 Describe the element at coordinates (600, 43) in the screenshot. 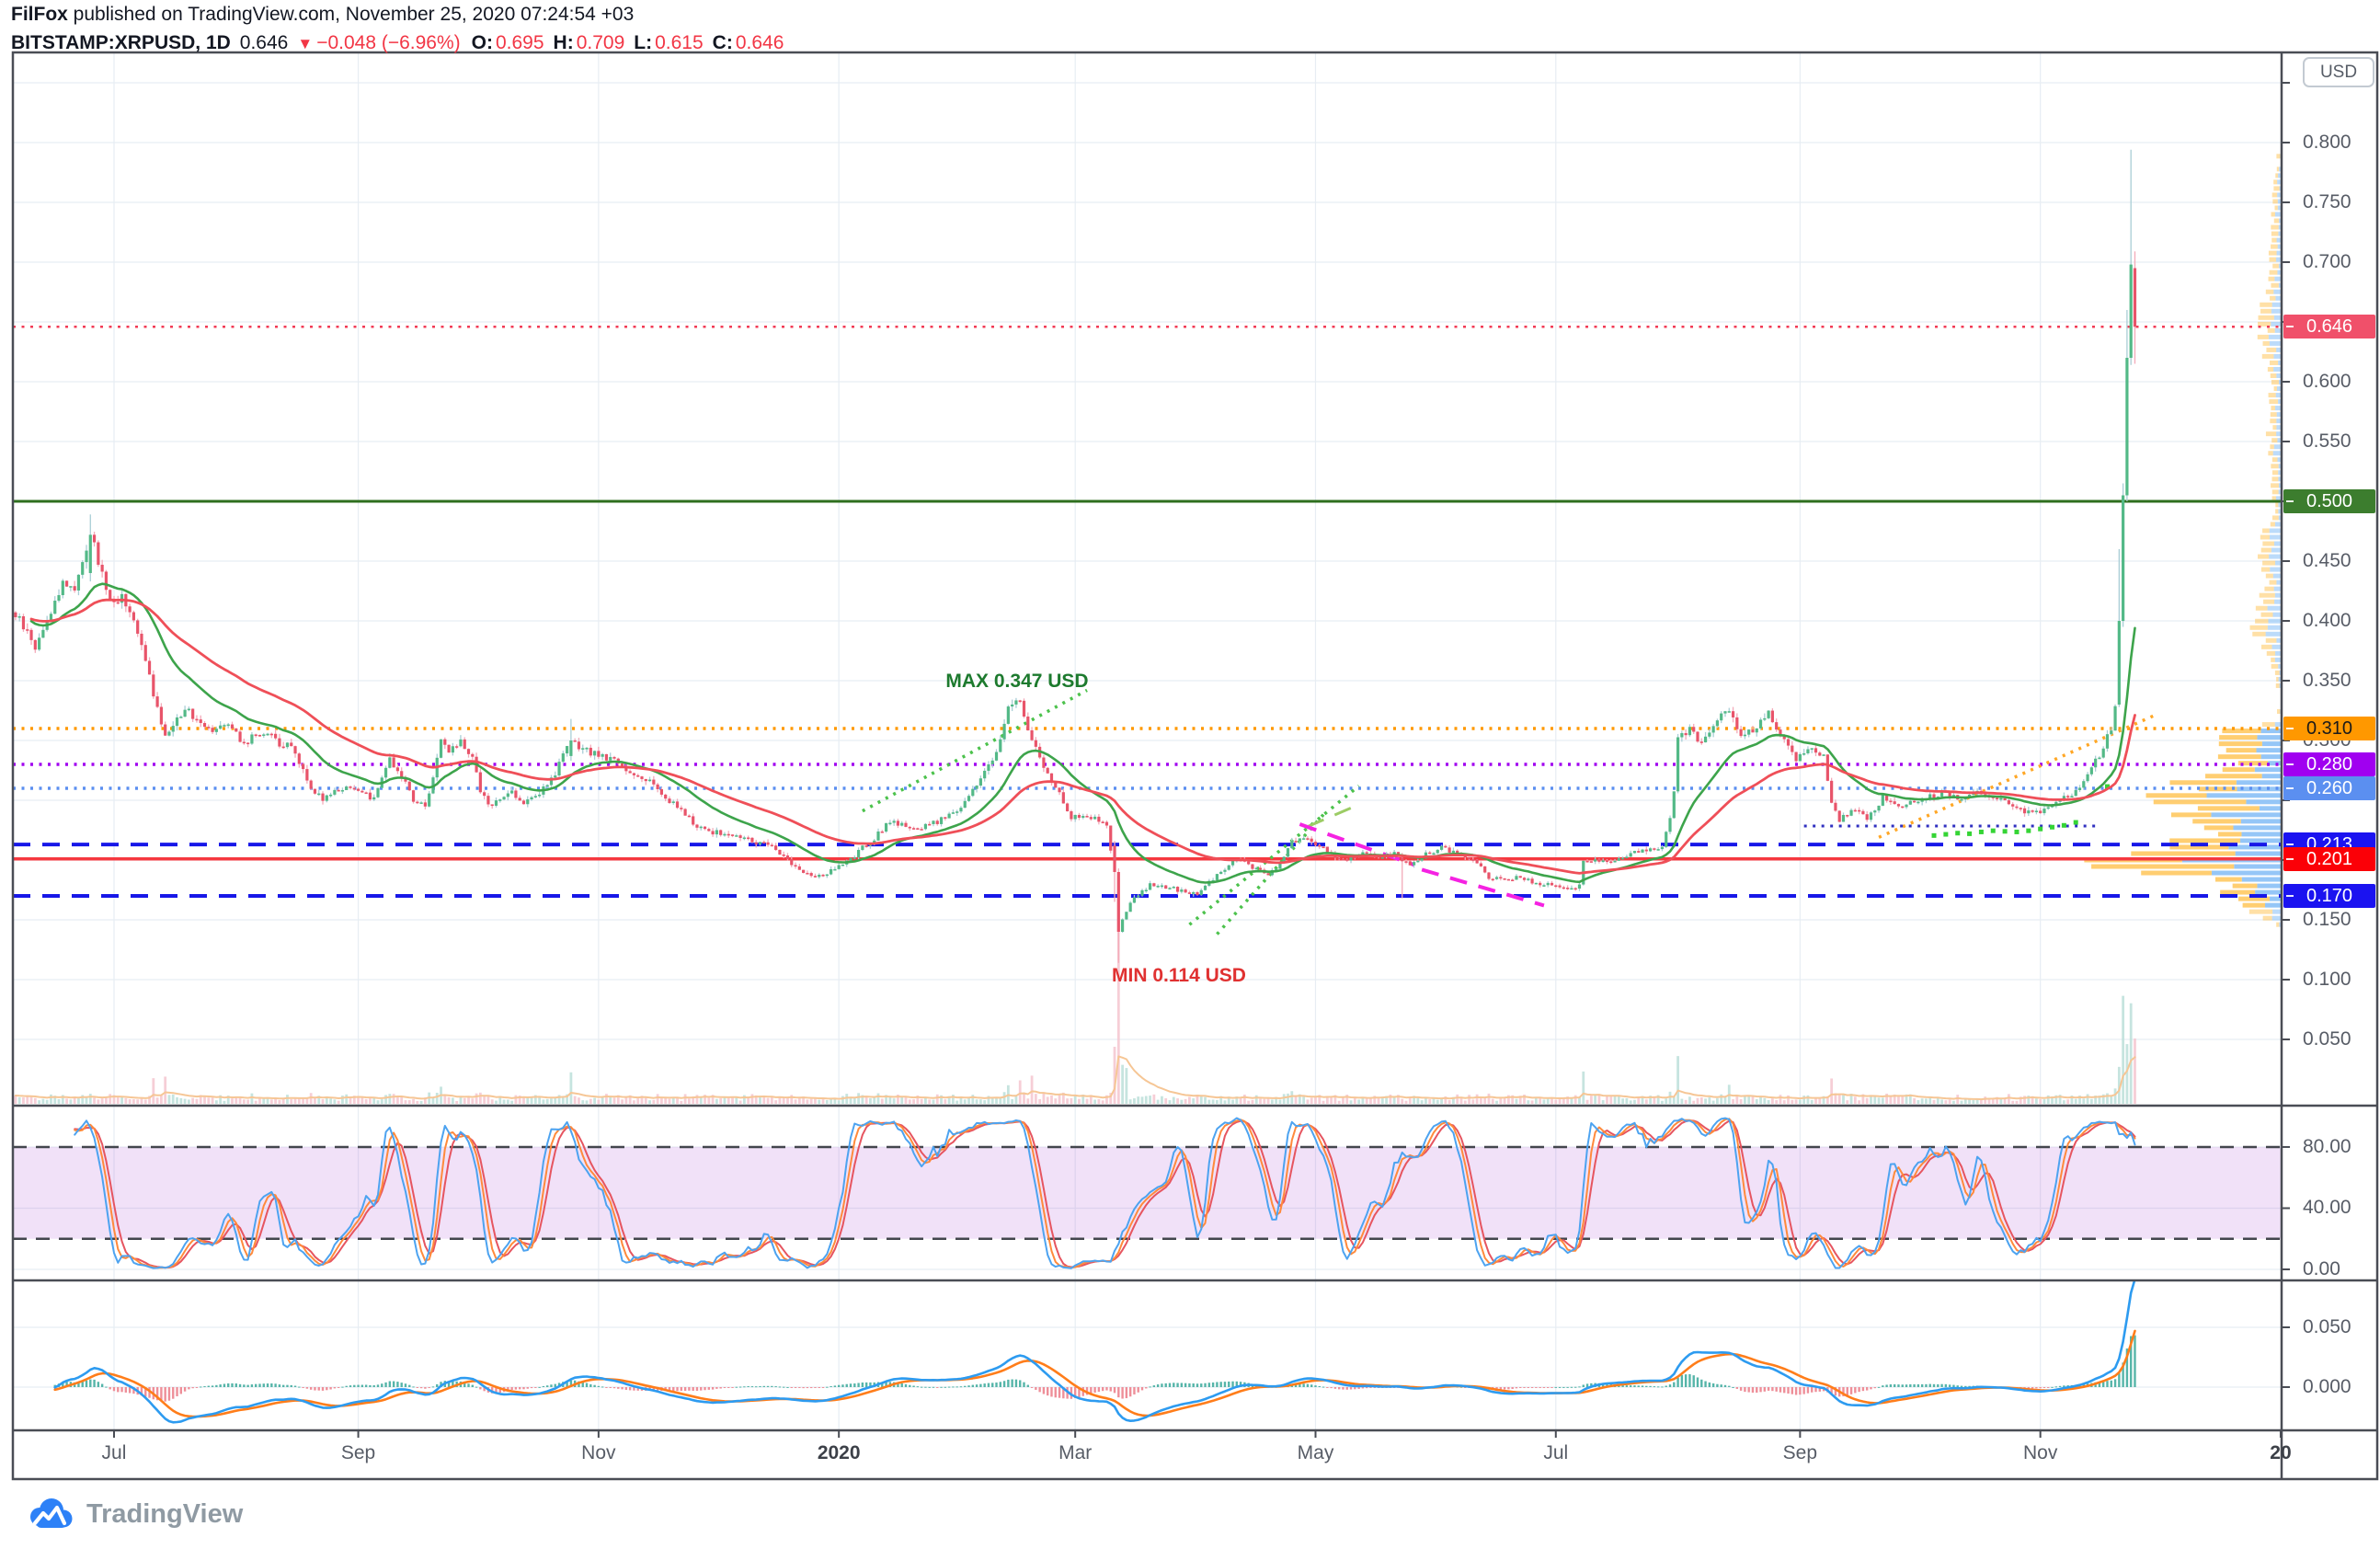

I see `high-value: 0.709` at that location.